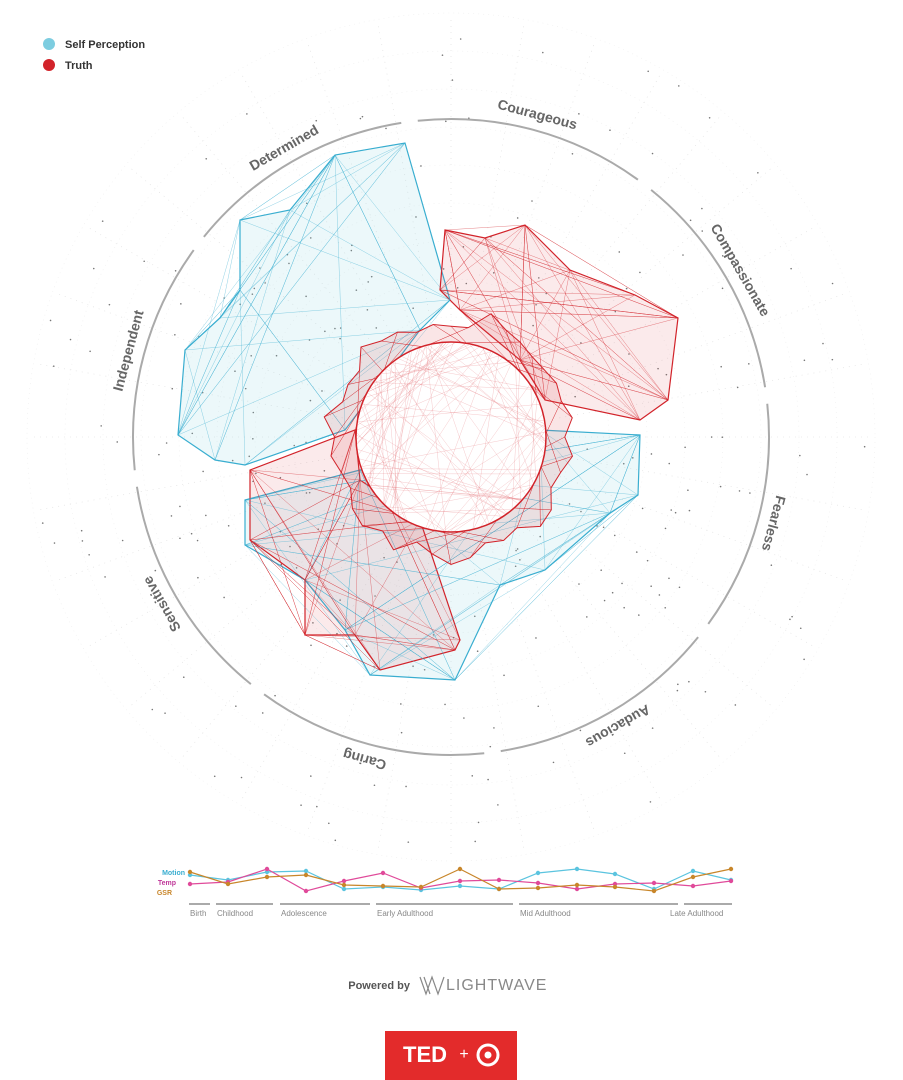  What do you see at coordinates (49, 65) in the screenshot?
I see `legend-swatch` at bounding box center [49, 65].